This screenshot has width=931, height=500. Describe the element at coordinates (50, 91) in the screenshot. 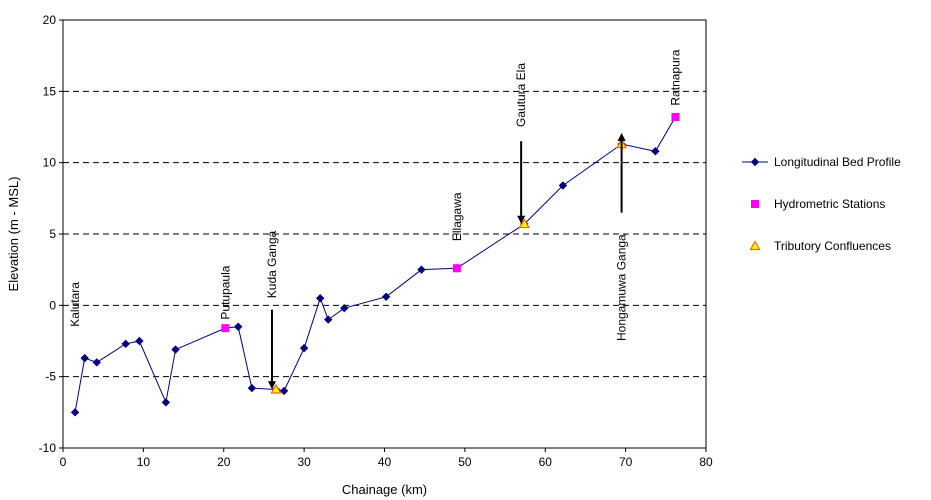

I see `y-tick-label: 15` at that location.